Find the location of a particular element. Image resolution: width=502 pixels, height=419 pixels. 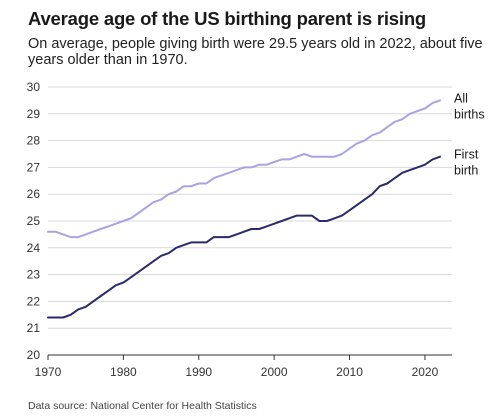

y-tick-label-23: 23 is located at coordinates (34, 275).